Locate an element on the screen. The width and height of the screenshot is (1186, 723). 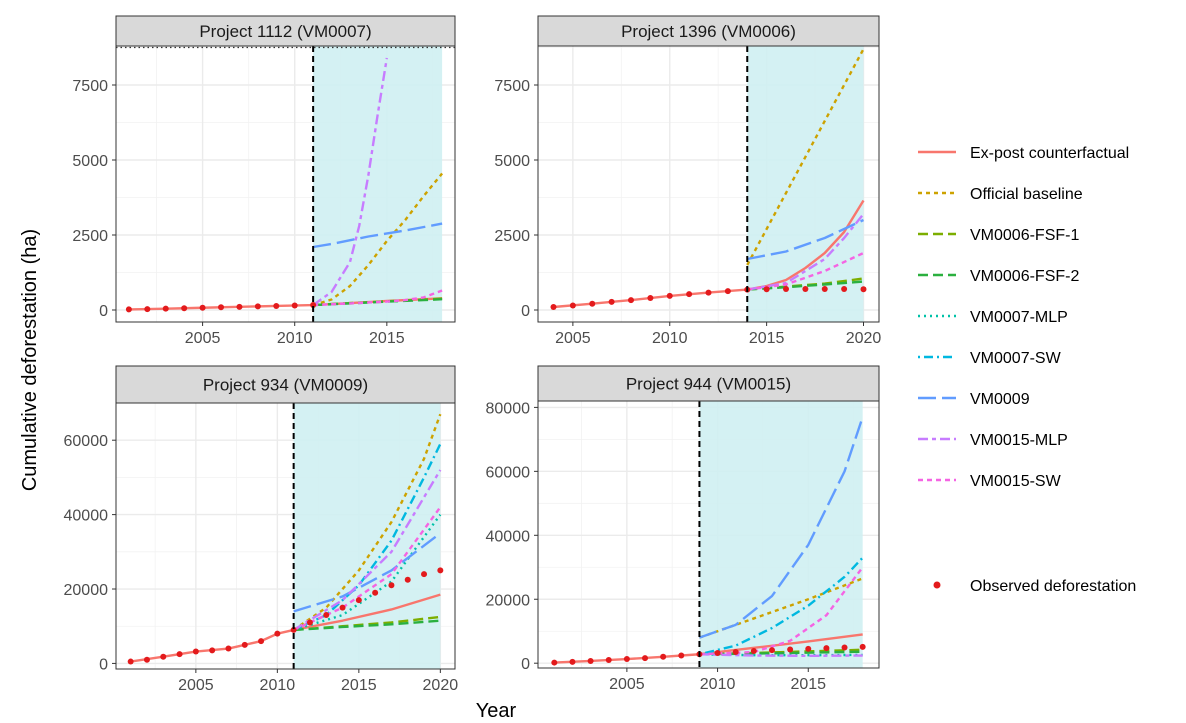
facet-title: Project 944 (VM0015) is located at coordinates (708, 384).